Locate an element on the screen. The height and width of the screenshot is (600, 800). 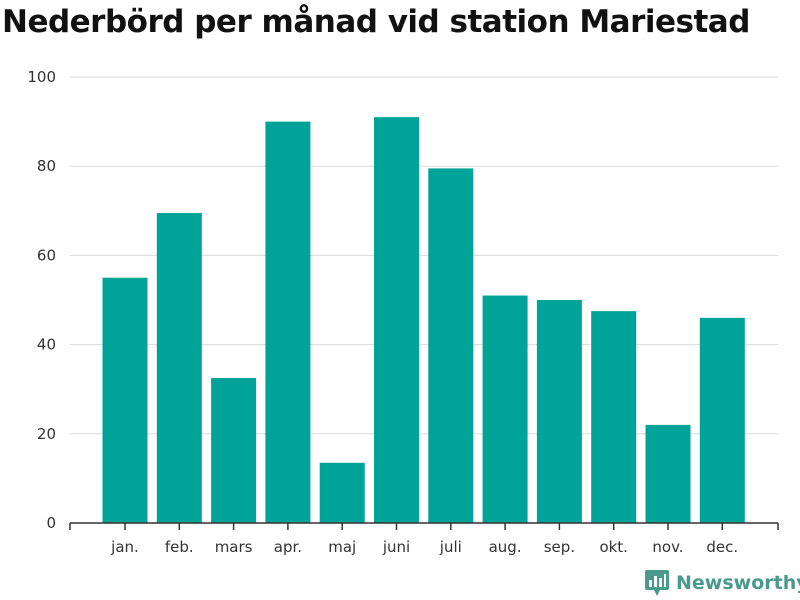
x-tick-label: nov. is located at coordinates (667, 547).